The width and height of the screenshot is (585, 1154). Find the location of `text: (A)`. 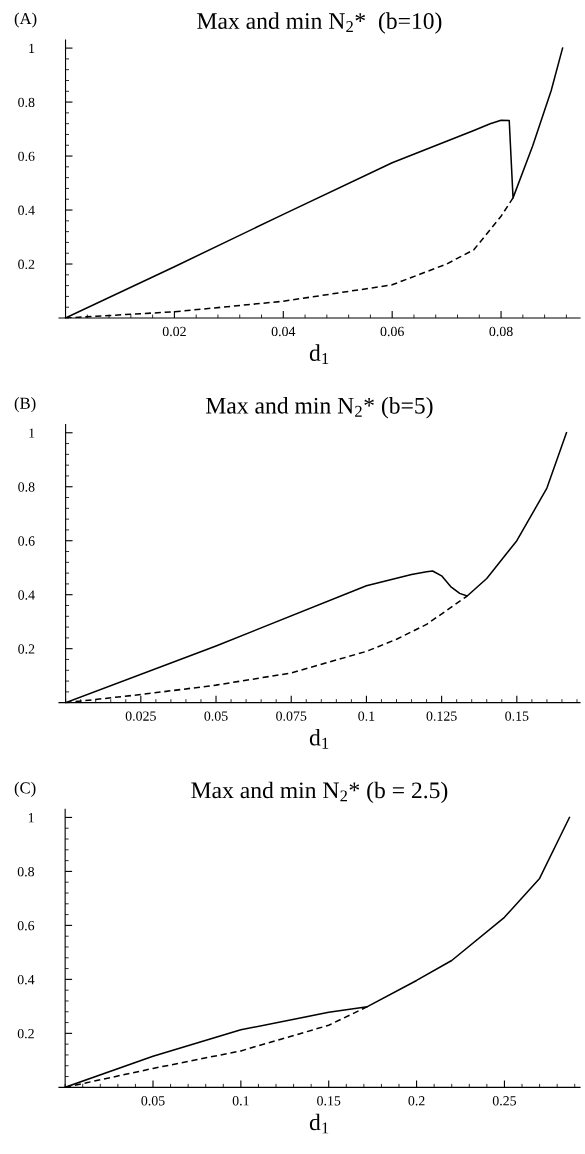

text: (A) is located at coordinates (25, 20).